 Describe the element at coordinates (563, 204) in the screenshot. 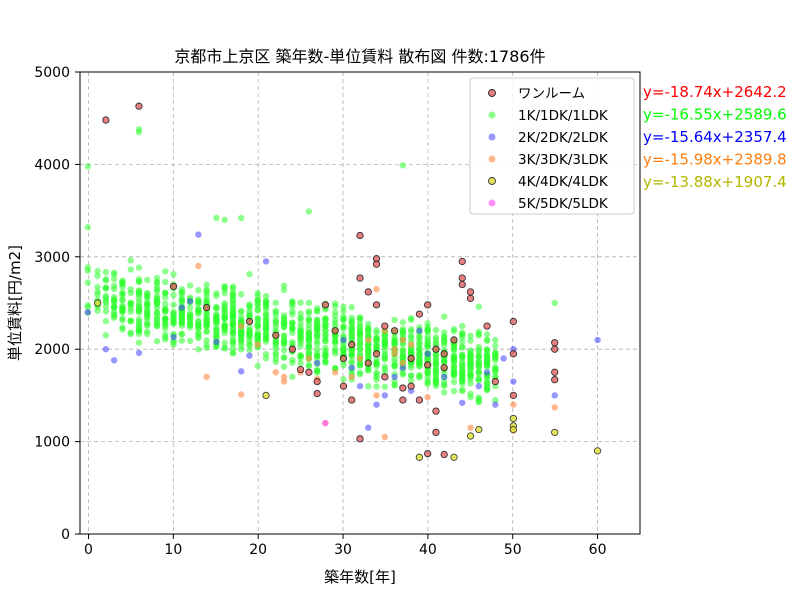

I see `legend-label: 5K/5DK/5LDK` at that location.